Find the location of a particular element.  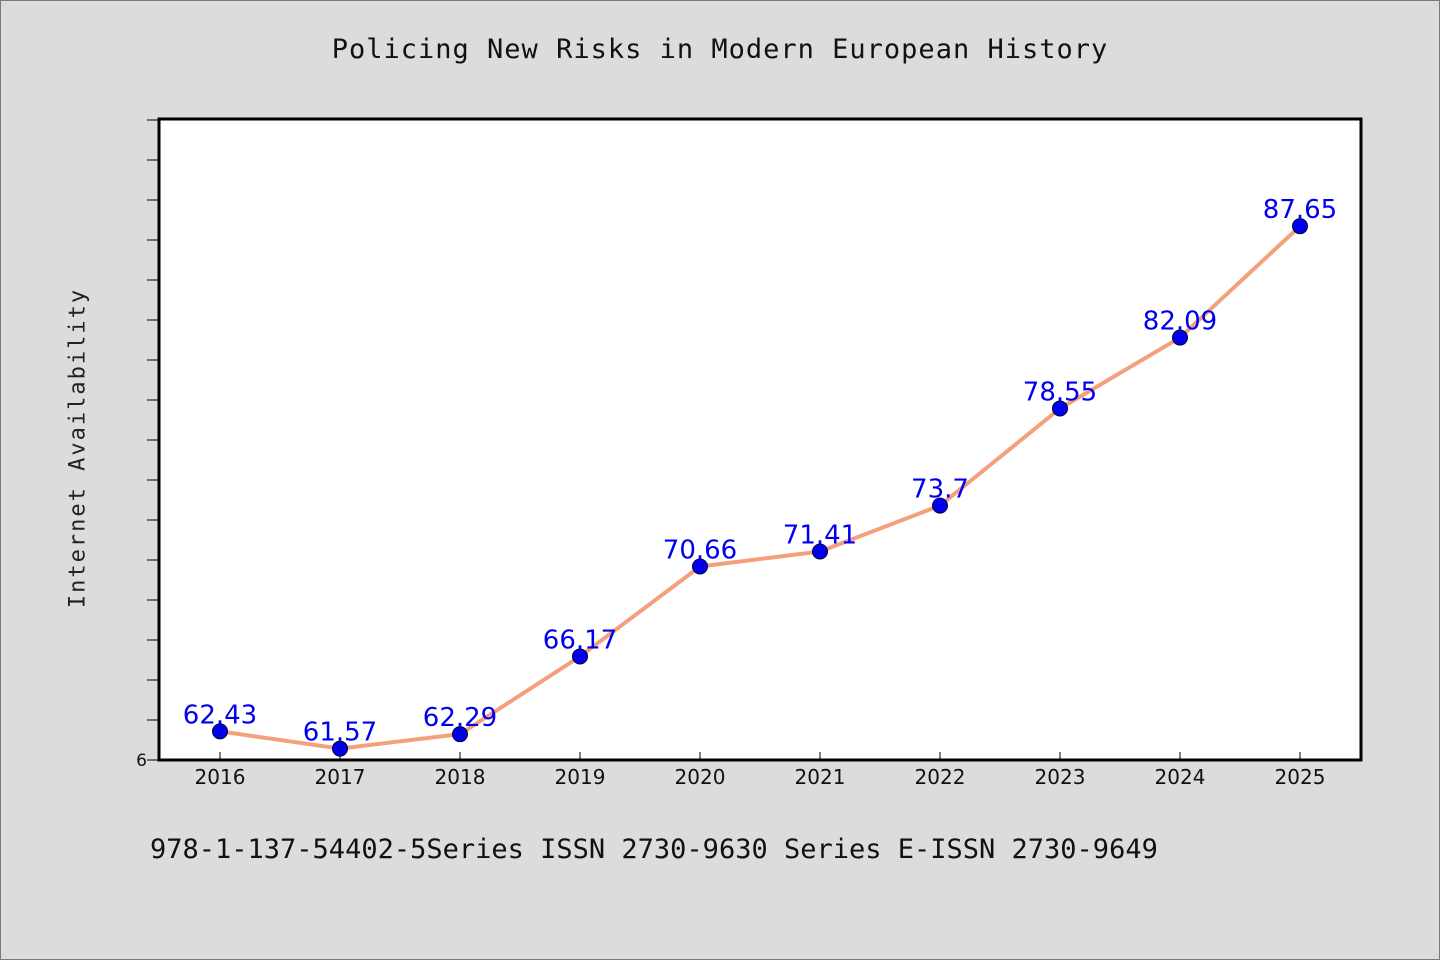

data-label: 87.65 is located at coordinates (1300, 210).